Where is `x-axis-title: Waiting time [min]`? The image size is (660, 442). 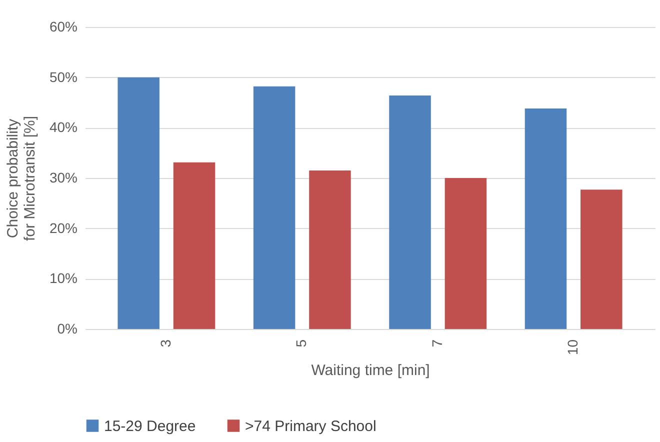
x-axis-title: Waiting time [min] is located at coordinates (370, 371).